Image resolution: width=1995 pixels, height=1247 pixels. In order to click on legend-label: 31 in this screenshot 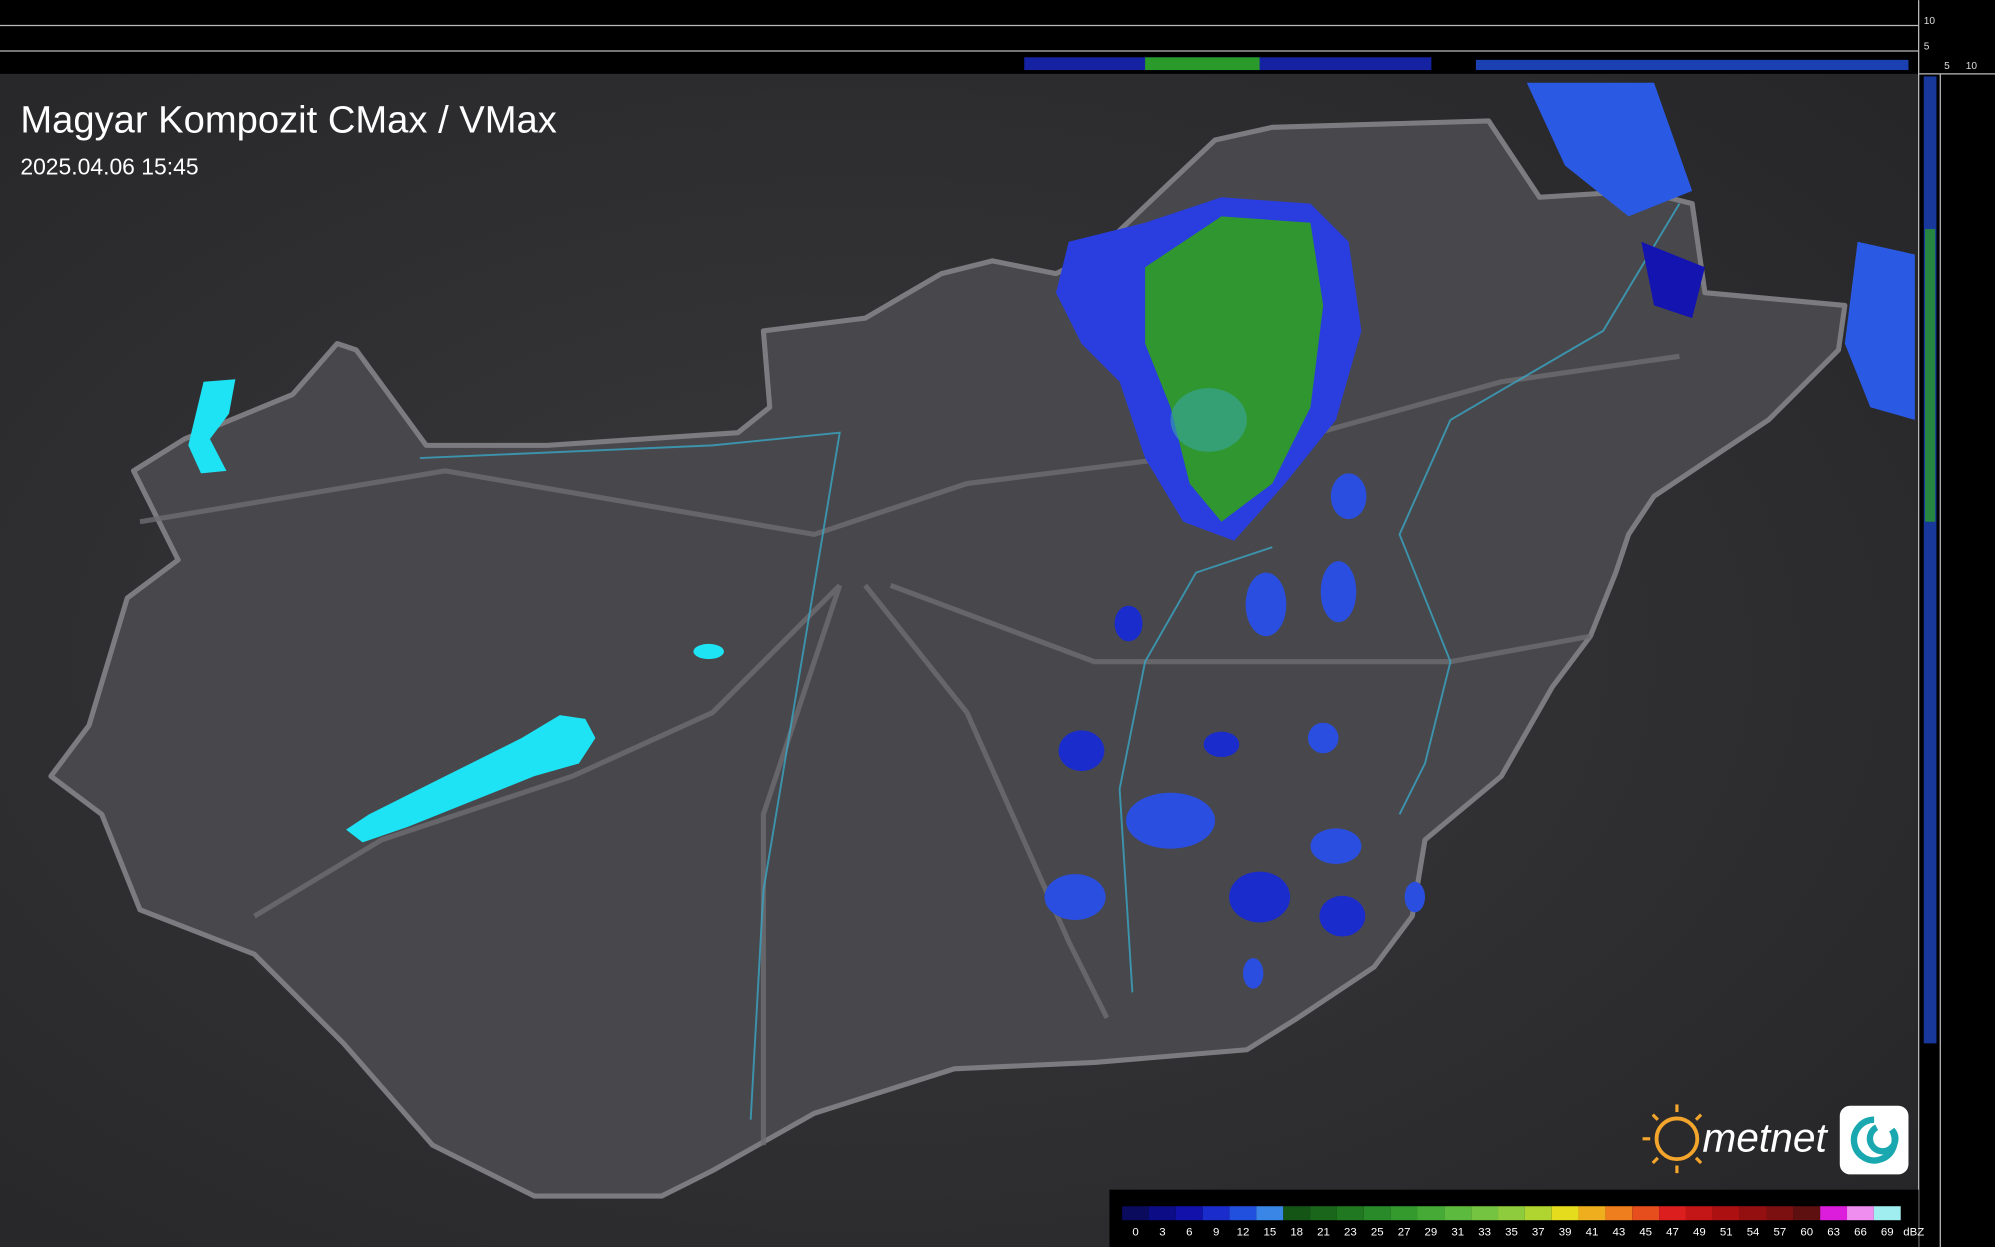, I will do `click(1457, 1232)`.